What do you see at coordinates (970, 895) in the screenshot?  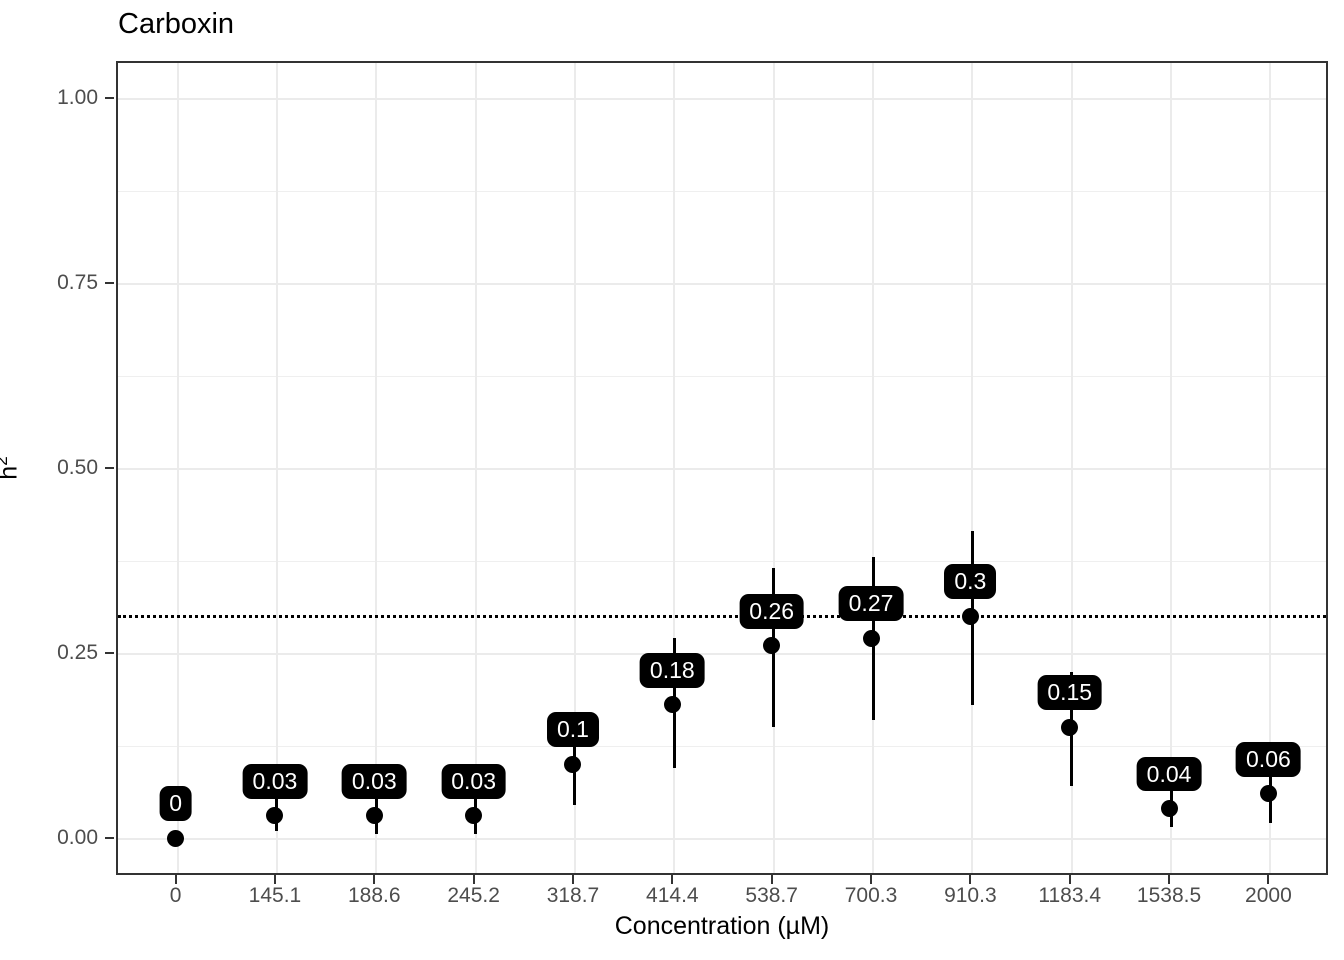 I see `x-axis-tick-label: 910.3` at bounding box center [970, 895].